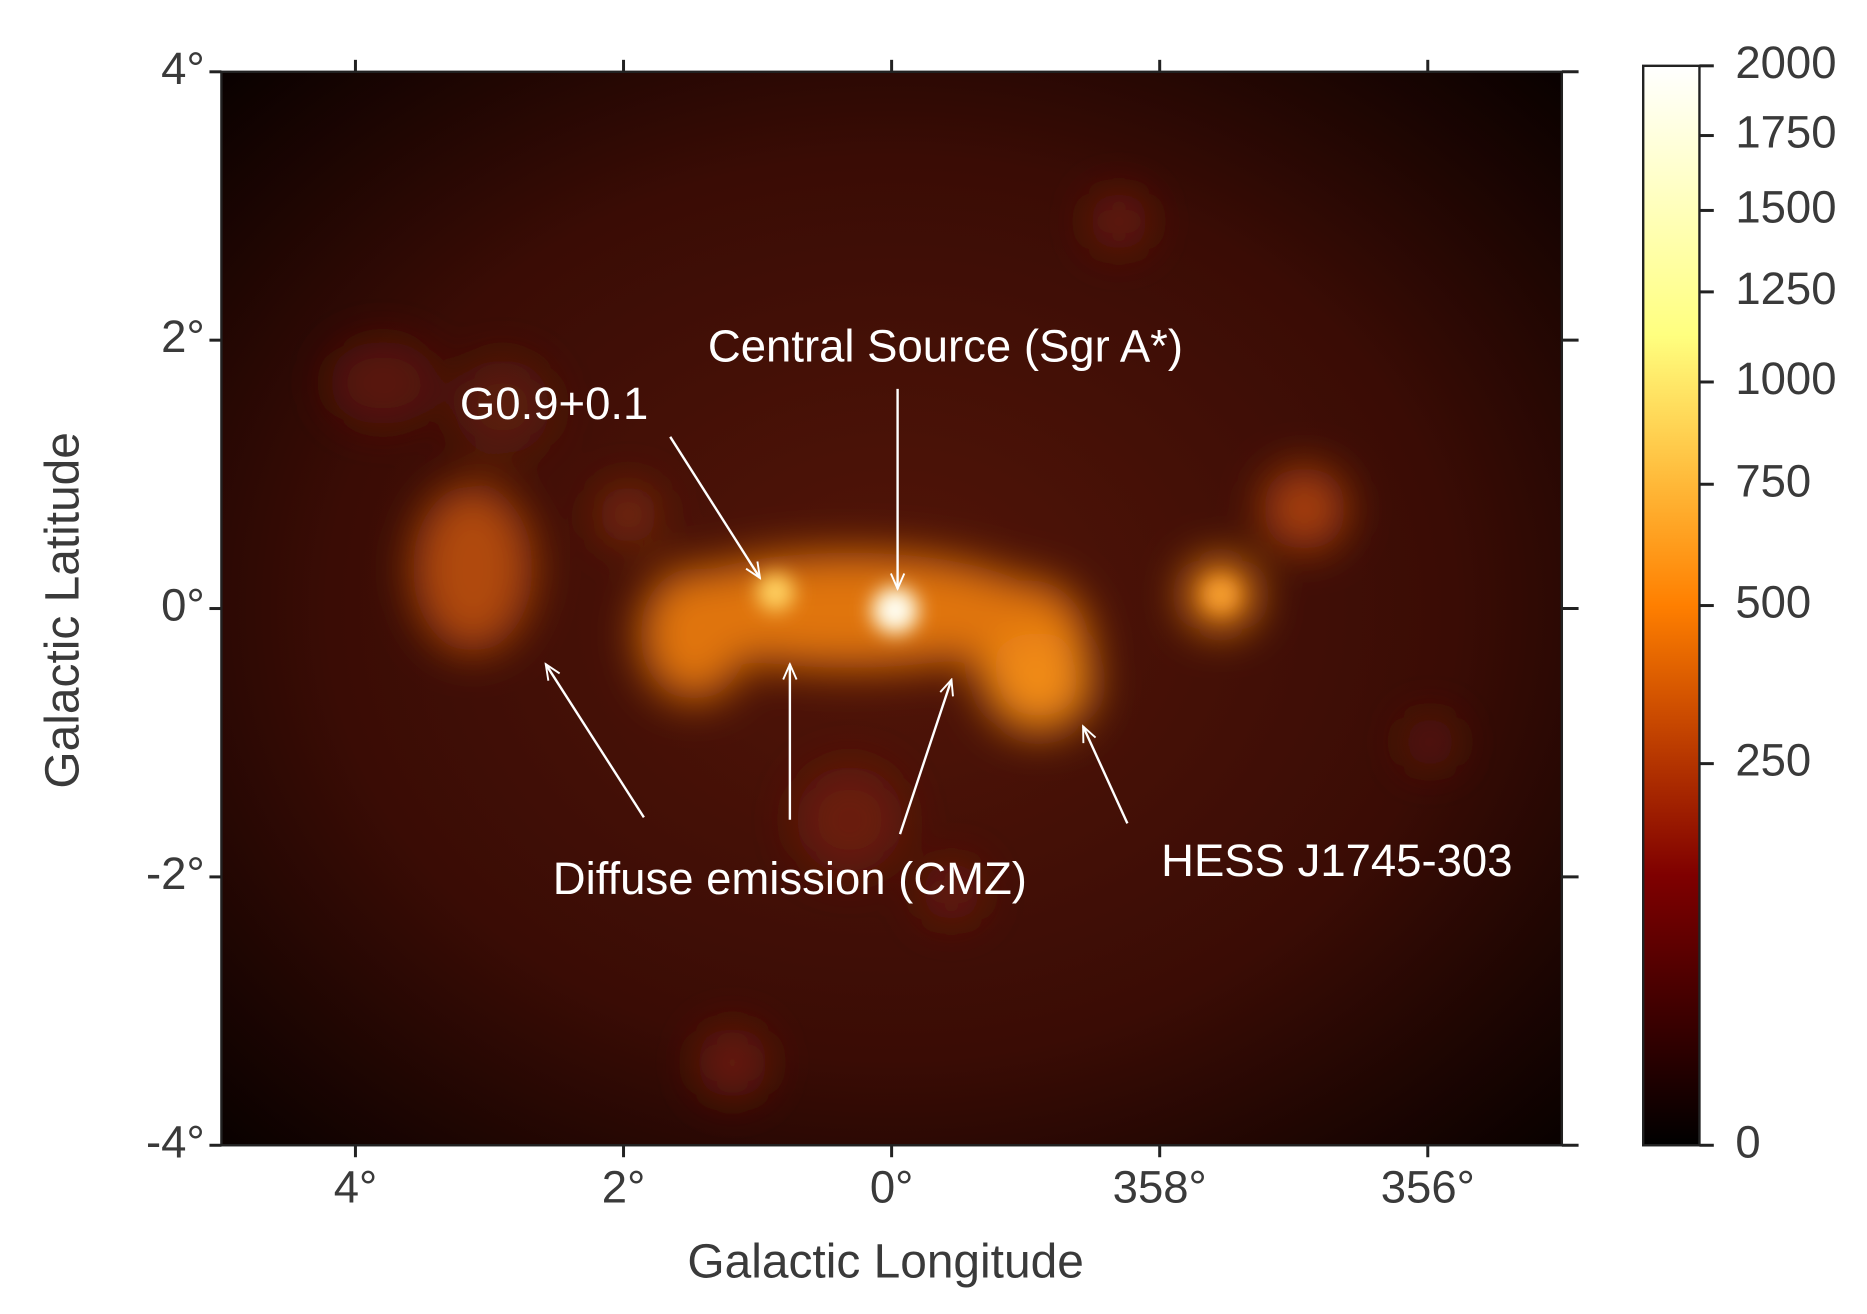  Describe the element at coordinates (1785, 378) in the screenshot. I see `colorbar-tick-label: 1000` at that location.